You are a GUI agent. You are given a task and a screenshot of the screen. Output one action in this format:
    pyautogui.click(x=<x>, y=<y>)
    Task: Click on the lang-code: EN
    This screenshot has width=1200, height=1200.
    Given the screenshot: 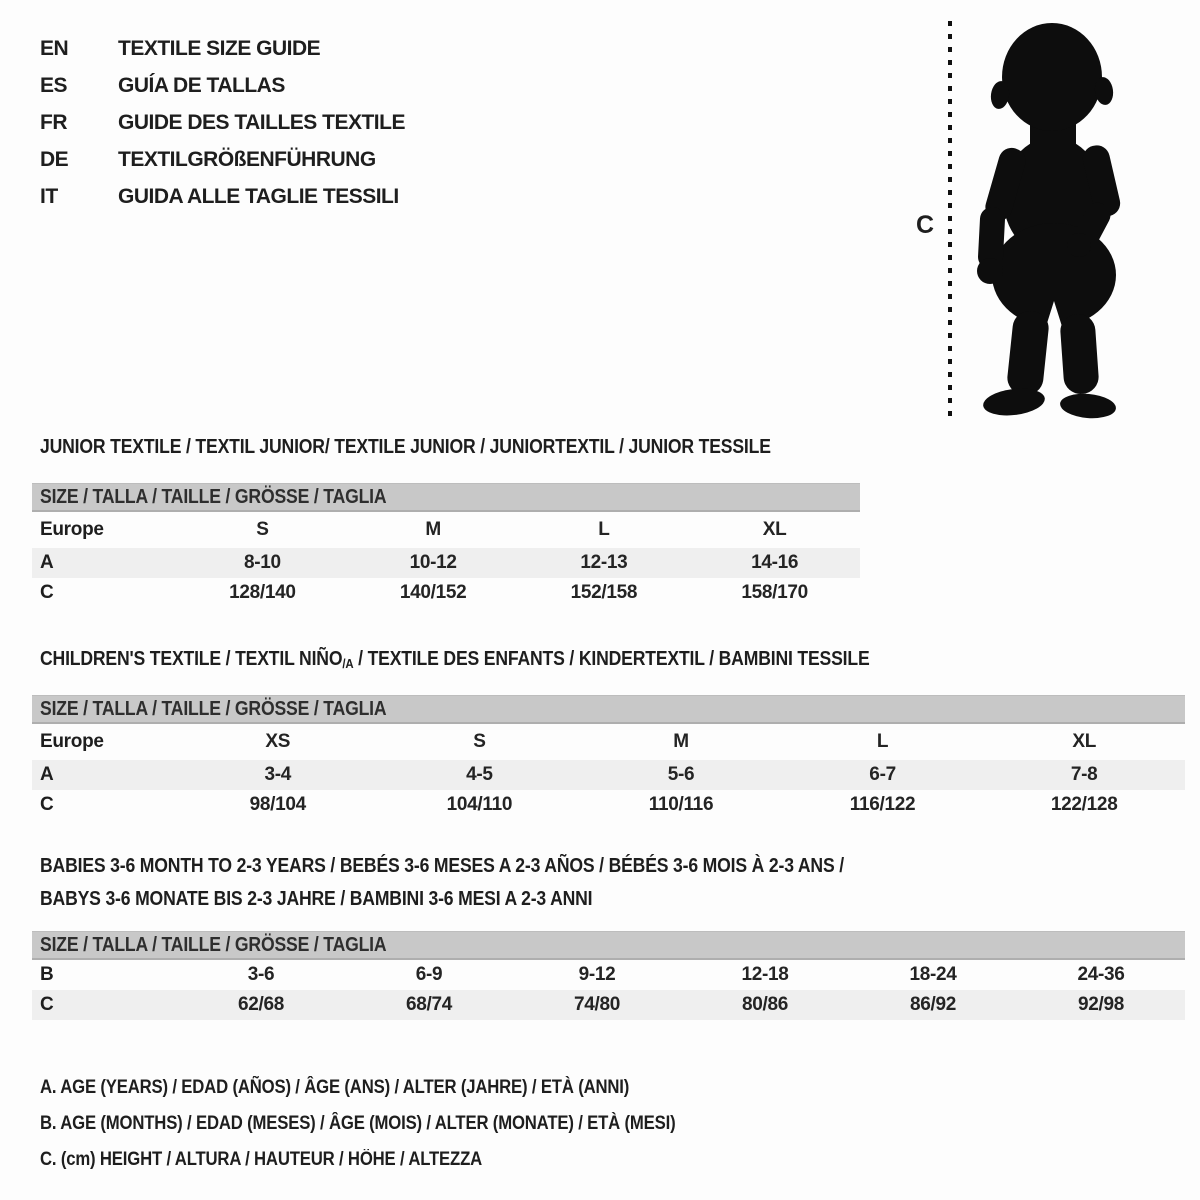 What is the action you would take?
    pyautogui.click(x=54, y=48)
    